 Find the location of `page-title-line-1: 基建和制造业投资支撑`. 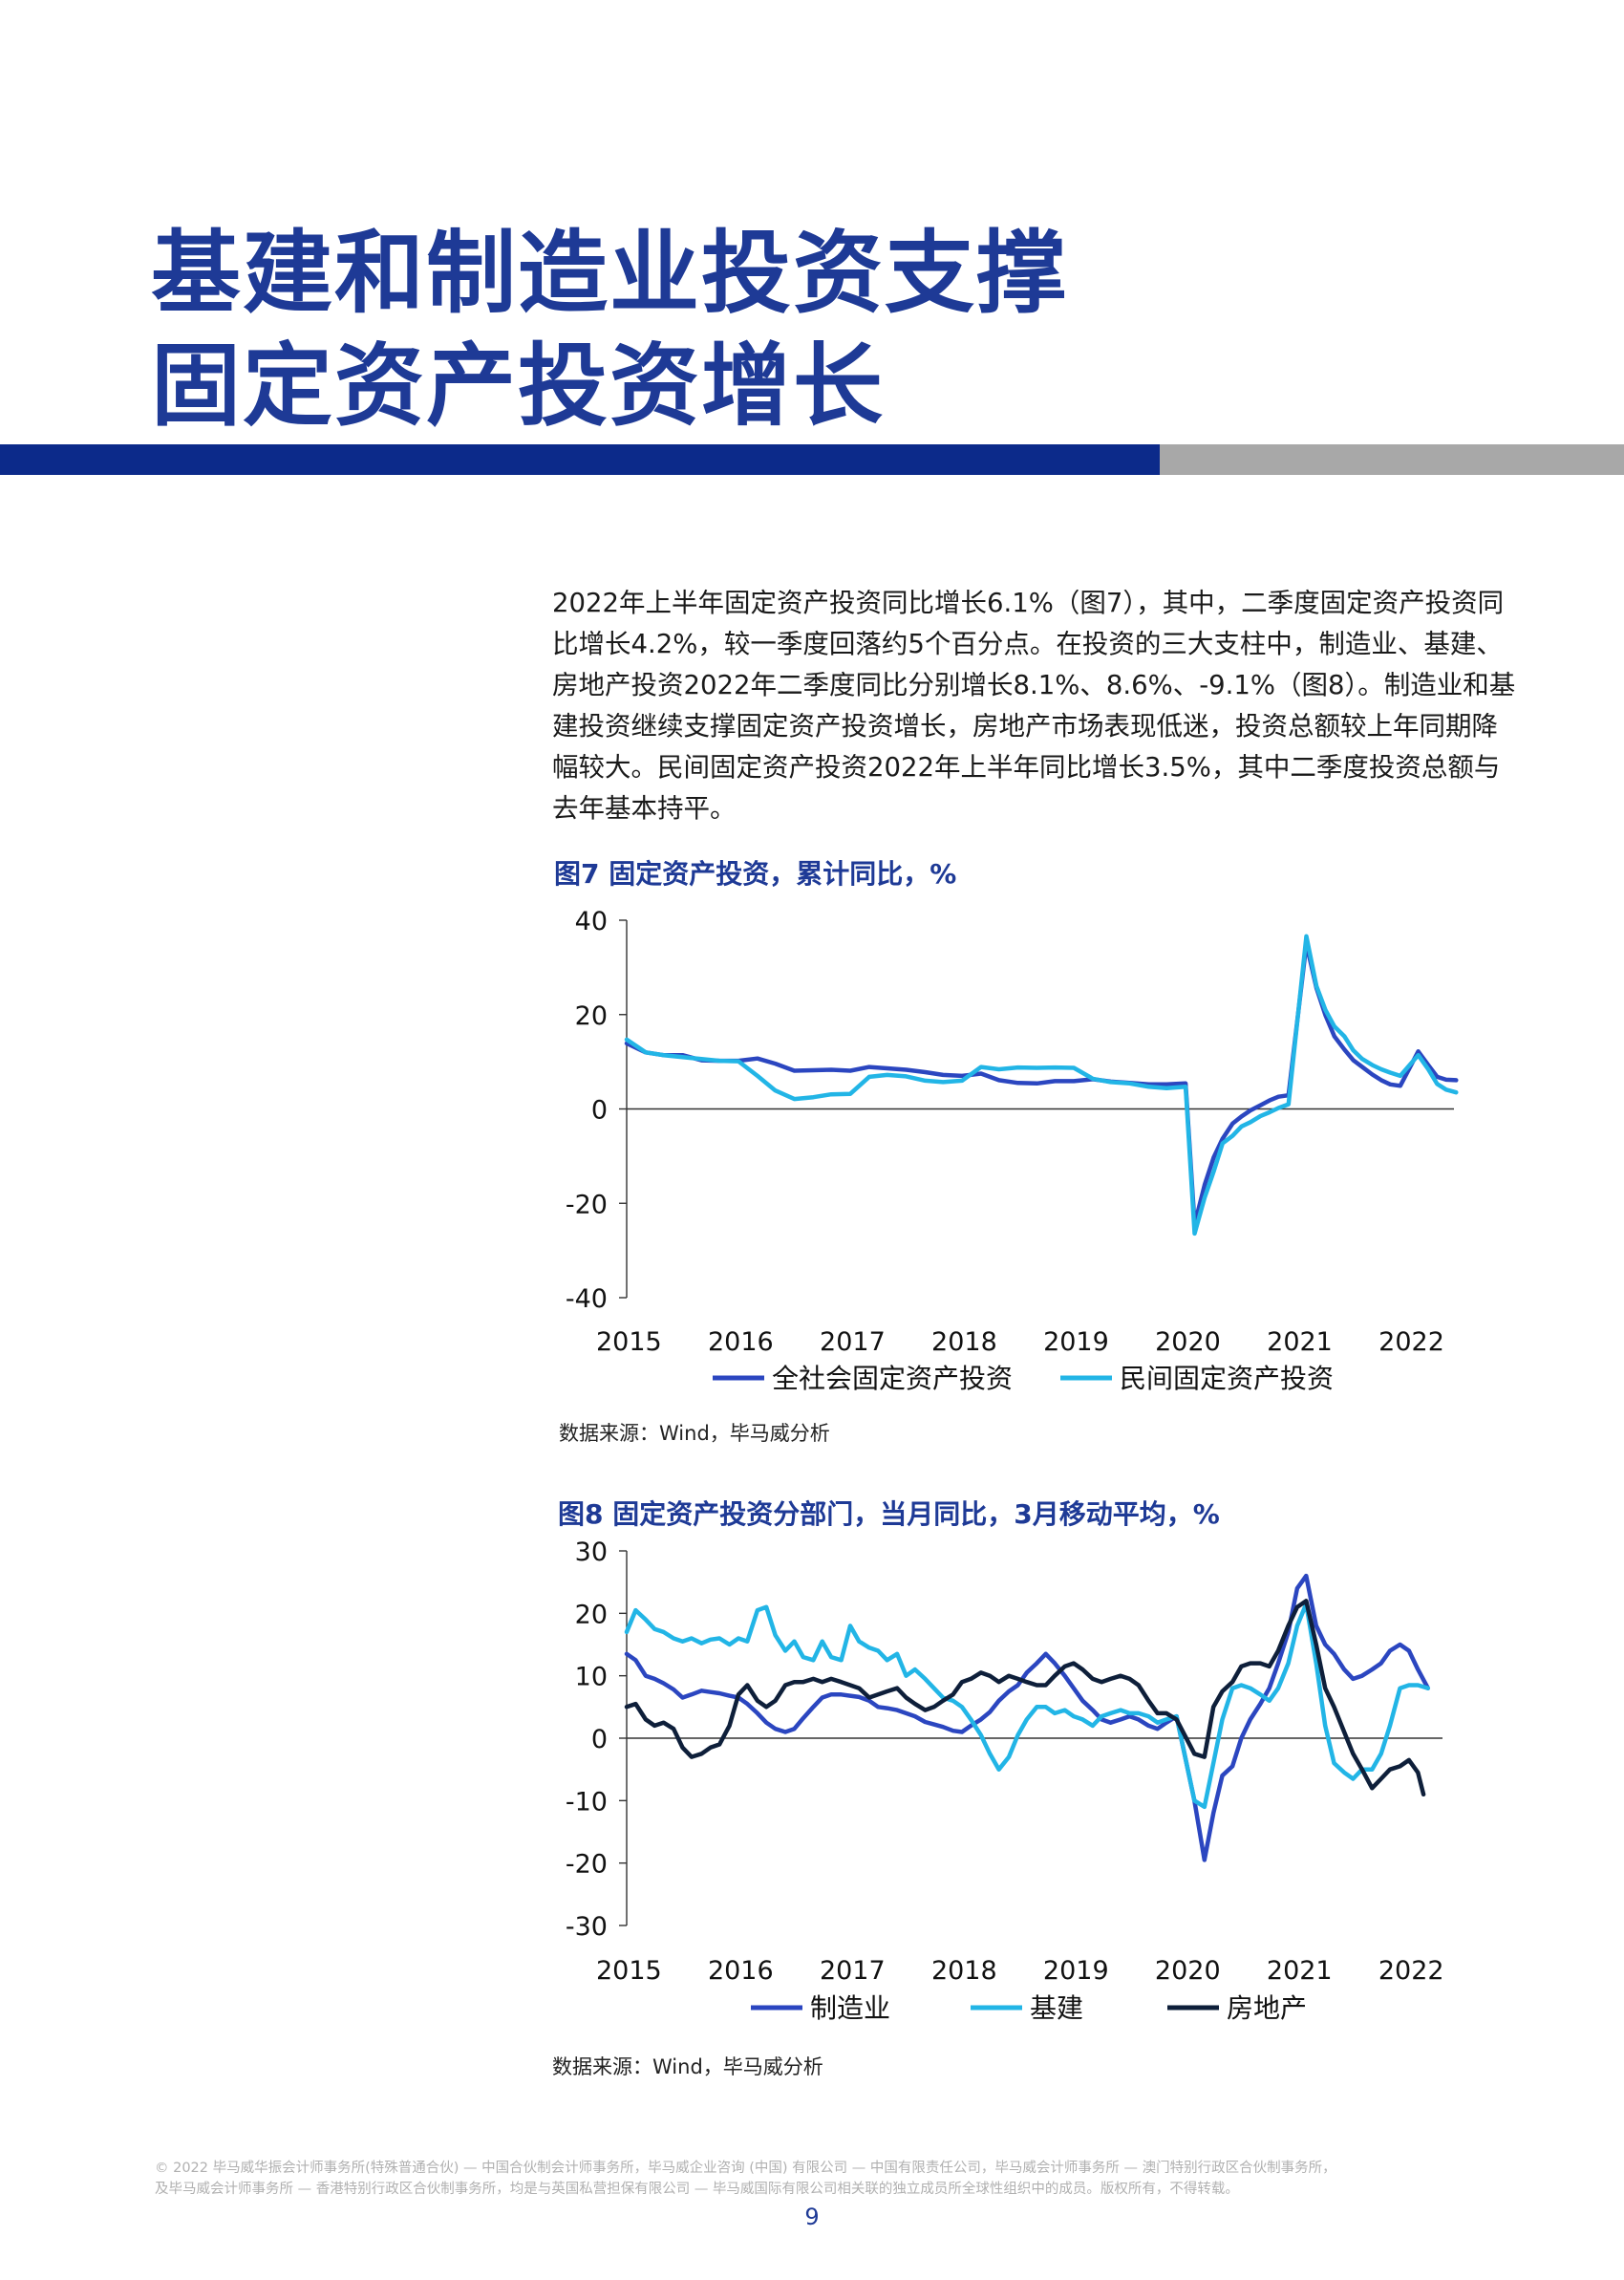

page-title-line-1: 基建和制造业投资支撑 is located at coordinates (610, 274).